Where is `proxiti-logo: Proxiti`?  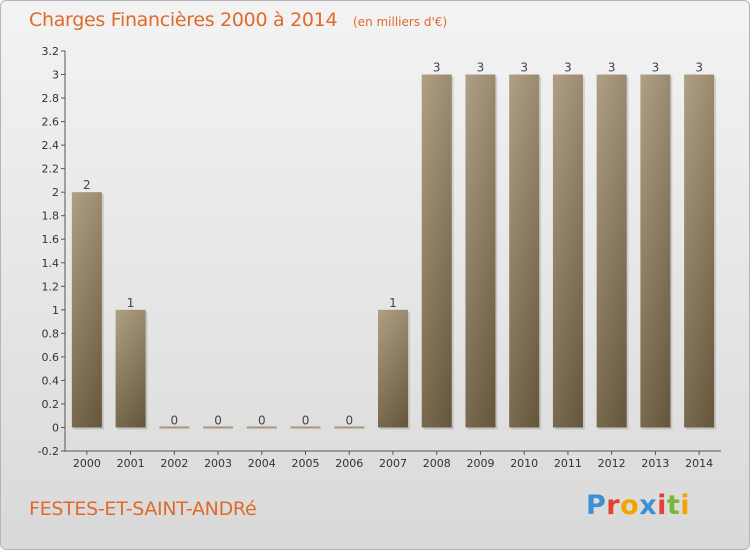 proxiti-logo: Proxiti is located at coordinates (638, 505).